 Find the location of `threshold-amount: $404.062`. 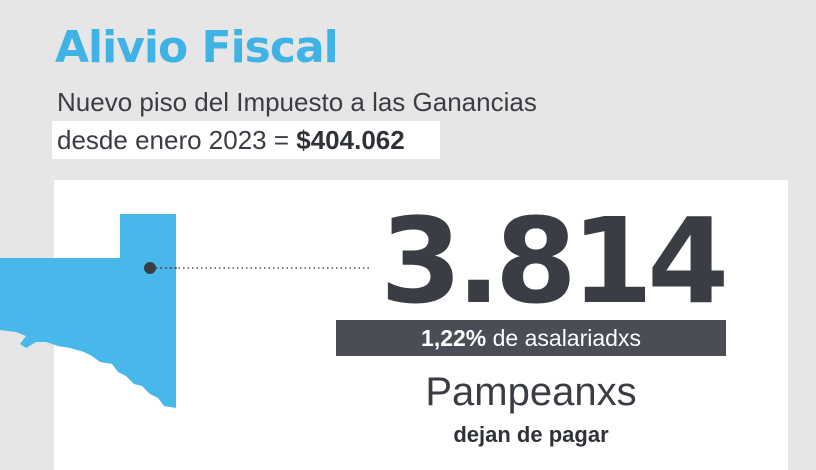

threshold-amount: $404.062 is located at coordinates (350, 140).